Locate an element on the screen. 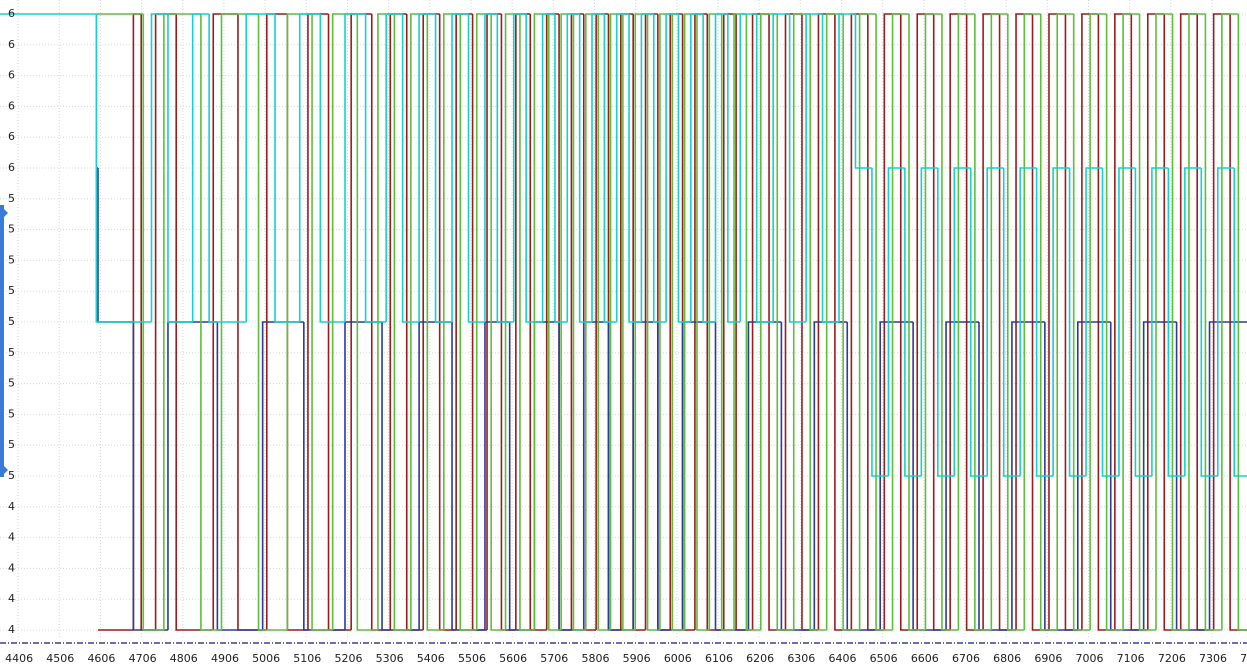 This screenshot has height=669, width=1247. x-tick-label: 6106 is located at coordinates (719, 658).